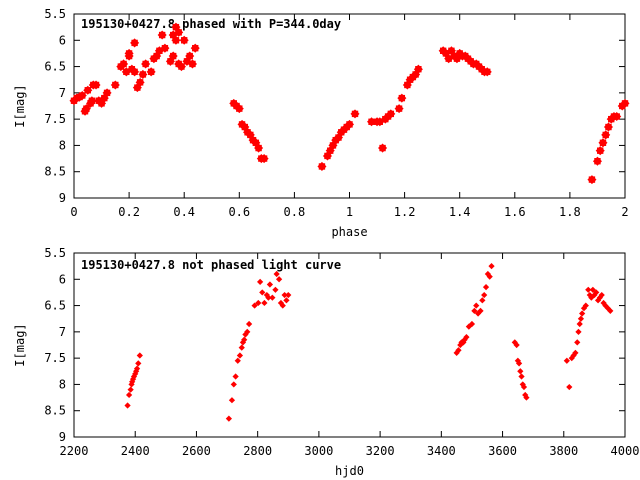 The image size is (640, 480). Describe the element at coordinates (563, 451) in the screenshot. I see `x-tick-label: 3800` at that location.